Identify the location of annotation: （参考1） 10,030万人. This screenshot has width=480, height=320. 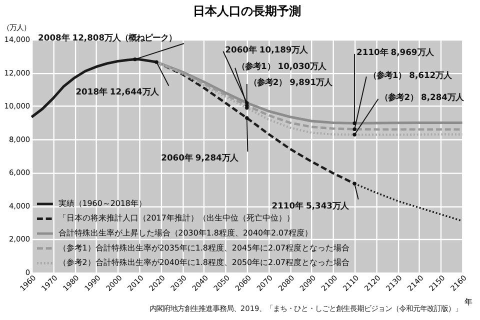
(282, 66).